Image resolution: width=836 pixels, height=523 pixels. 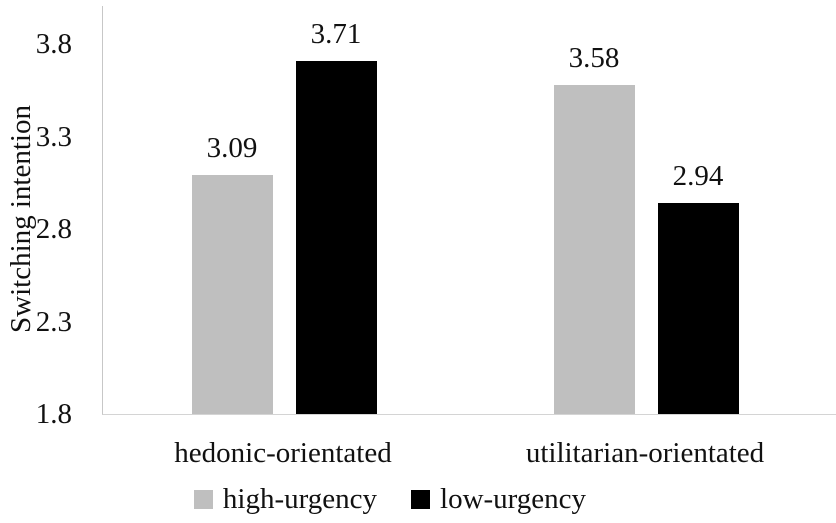 I want to click on x-category-label: hedonic-orientated, so click(x=283, y=453).